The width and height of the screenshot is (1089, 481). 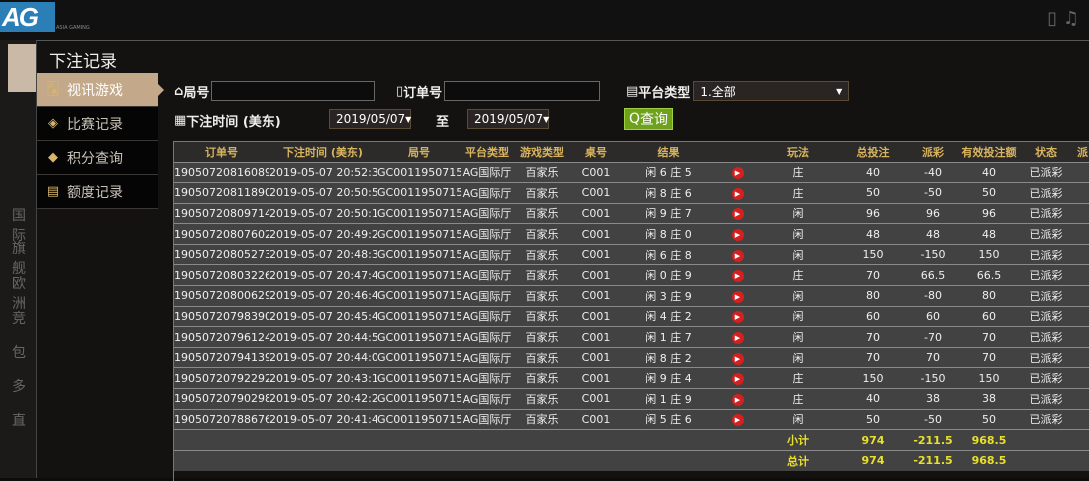 What do you see at coordinates (668, 296) in the screenshot?
I see `table-cell: 闲 3 庄 9` at bounding box center [668, 296].